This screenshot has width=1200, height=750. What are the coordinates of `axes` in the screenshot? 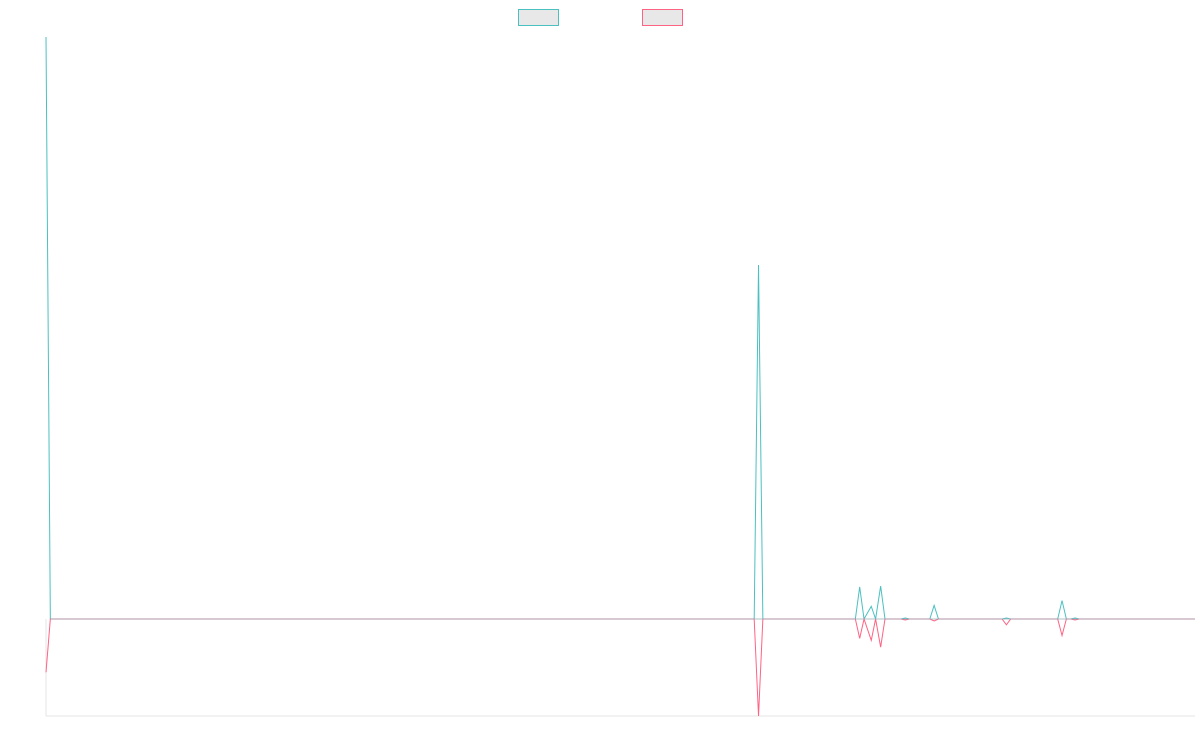 It's located at (620, 668).